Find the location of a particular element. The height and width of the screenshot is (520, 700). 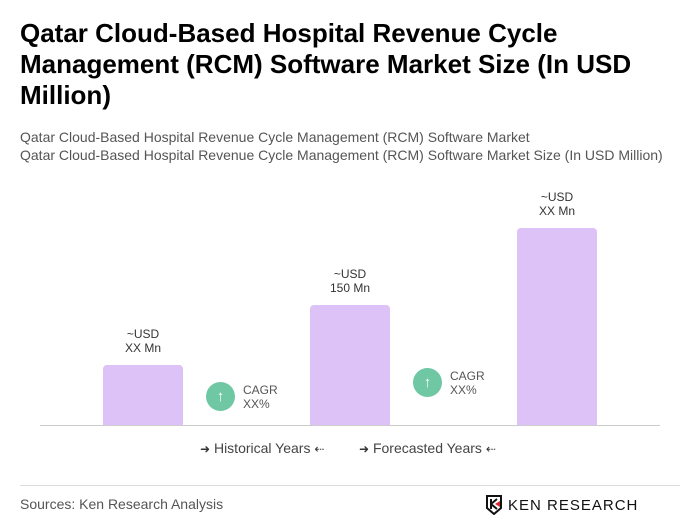

logo-text: KEN RESEARCH is located at coordinates (573, 505).